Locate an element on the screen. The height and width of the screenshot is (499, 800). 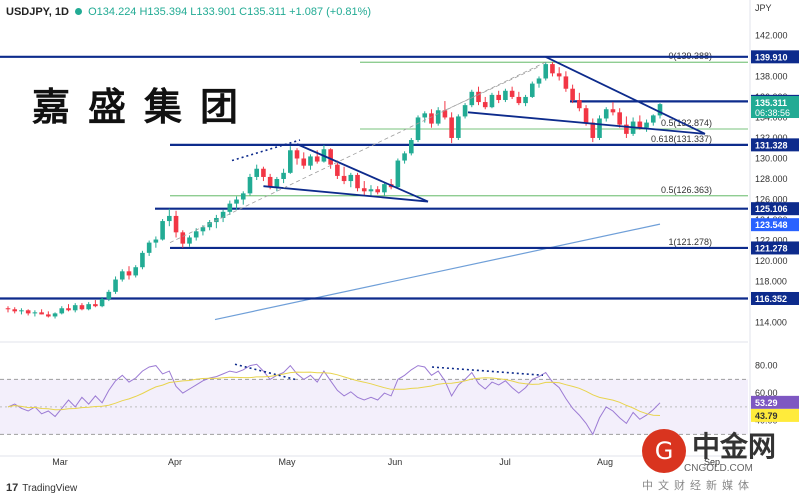
time-axis-tick: Sep is located at coordinates (712, 462).